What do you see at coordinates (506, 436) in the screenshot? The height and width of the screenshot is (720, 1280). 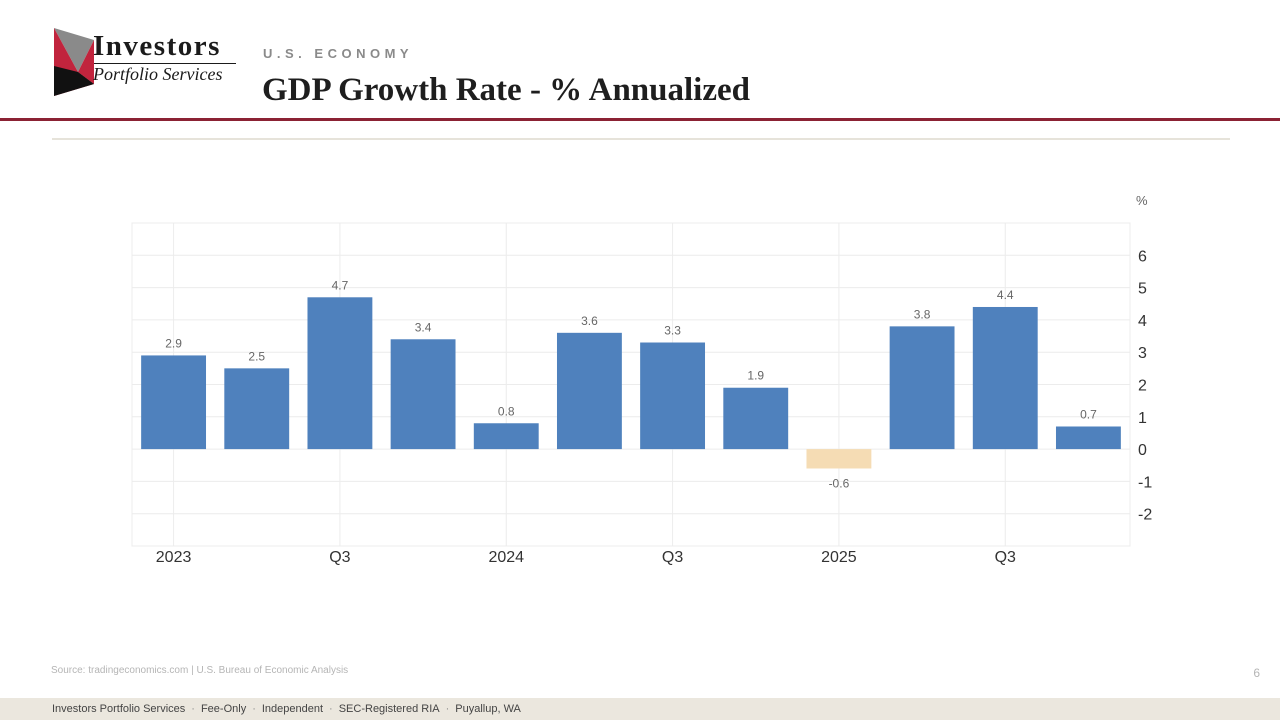 I see `bar-2024-q1` at bounding box center [506, 436].